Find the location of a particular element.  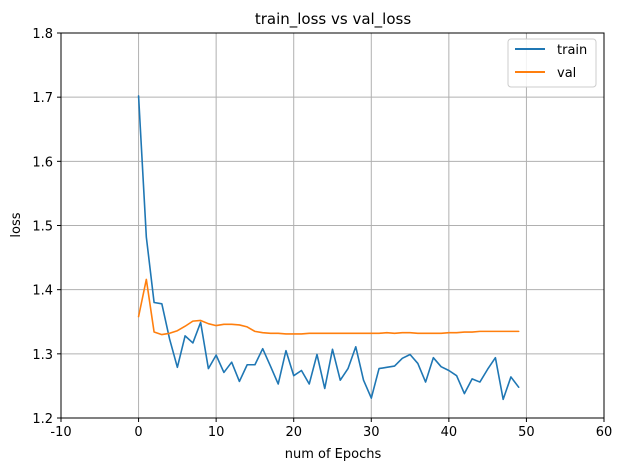

y-tick-label: 1.2 is located at coordinates (42, 419).